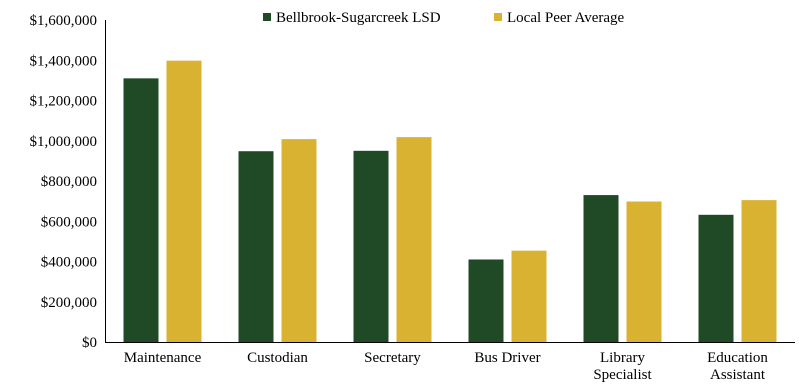  What do you see at coordinates (64, 102) in the screenshot?
I see `y-tick-label: $1,200,000` at bounding box center [64, 102].